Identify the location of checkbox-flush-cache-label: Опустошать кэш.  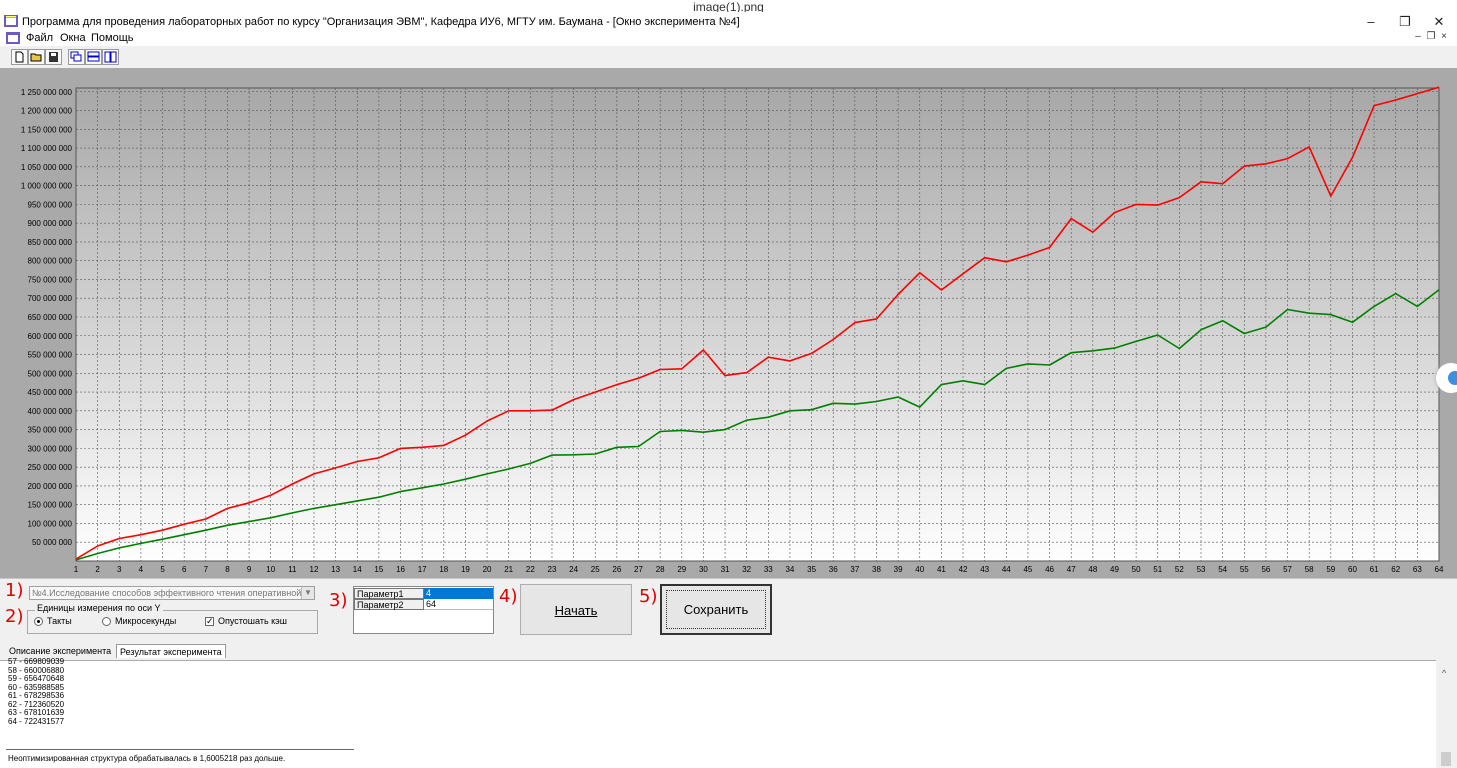
(252, 621).